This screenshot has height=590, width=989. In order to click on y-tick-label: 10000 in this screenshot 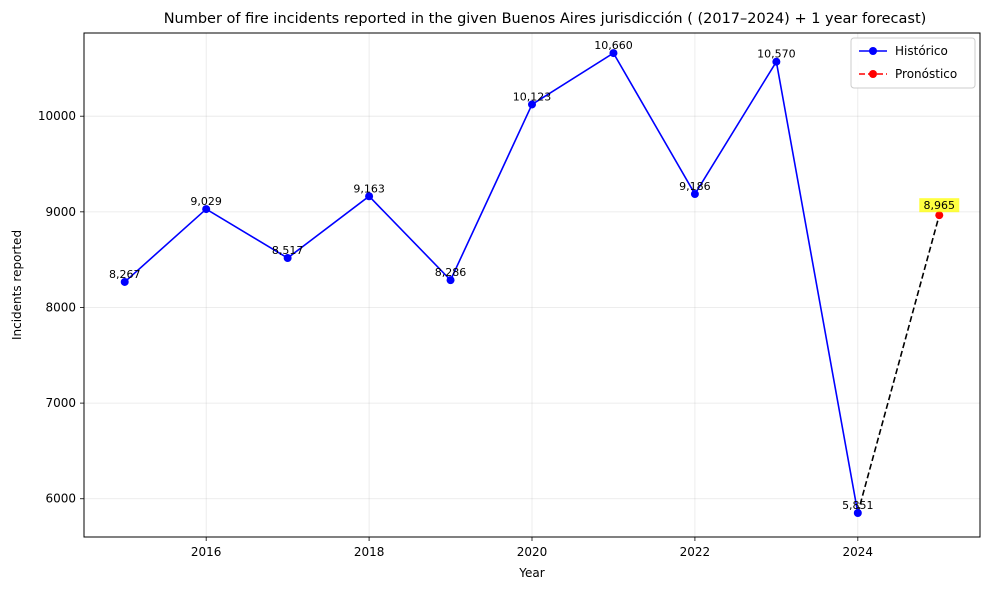, I will do `click(57, 116)`.